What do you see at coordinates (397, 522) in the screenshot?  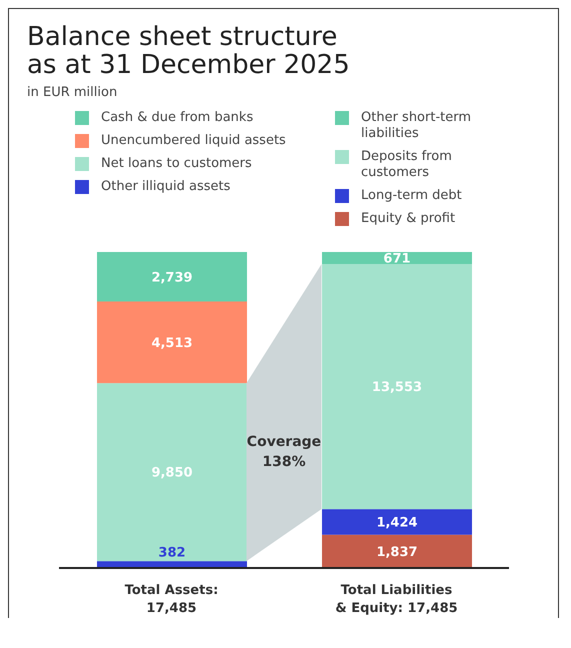 I see `data-label: 1,424` at bounding box center [397, 522].